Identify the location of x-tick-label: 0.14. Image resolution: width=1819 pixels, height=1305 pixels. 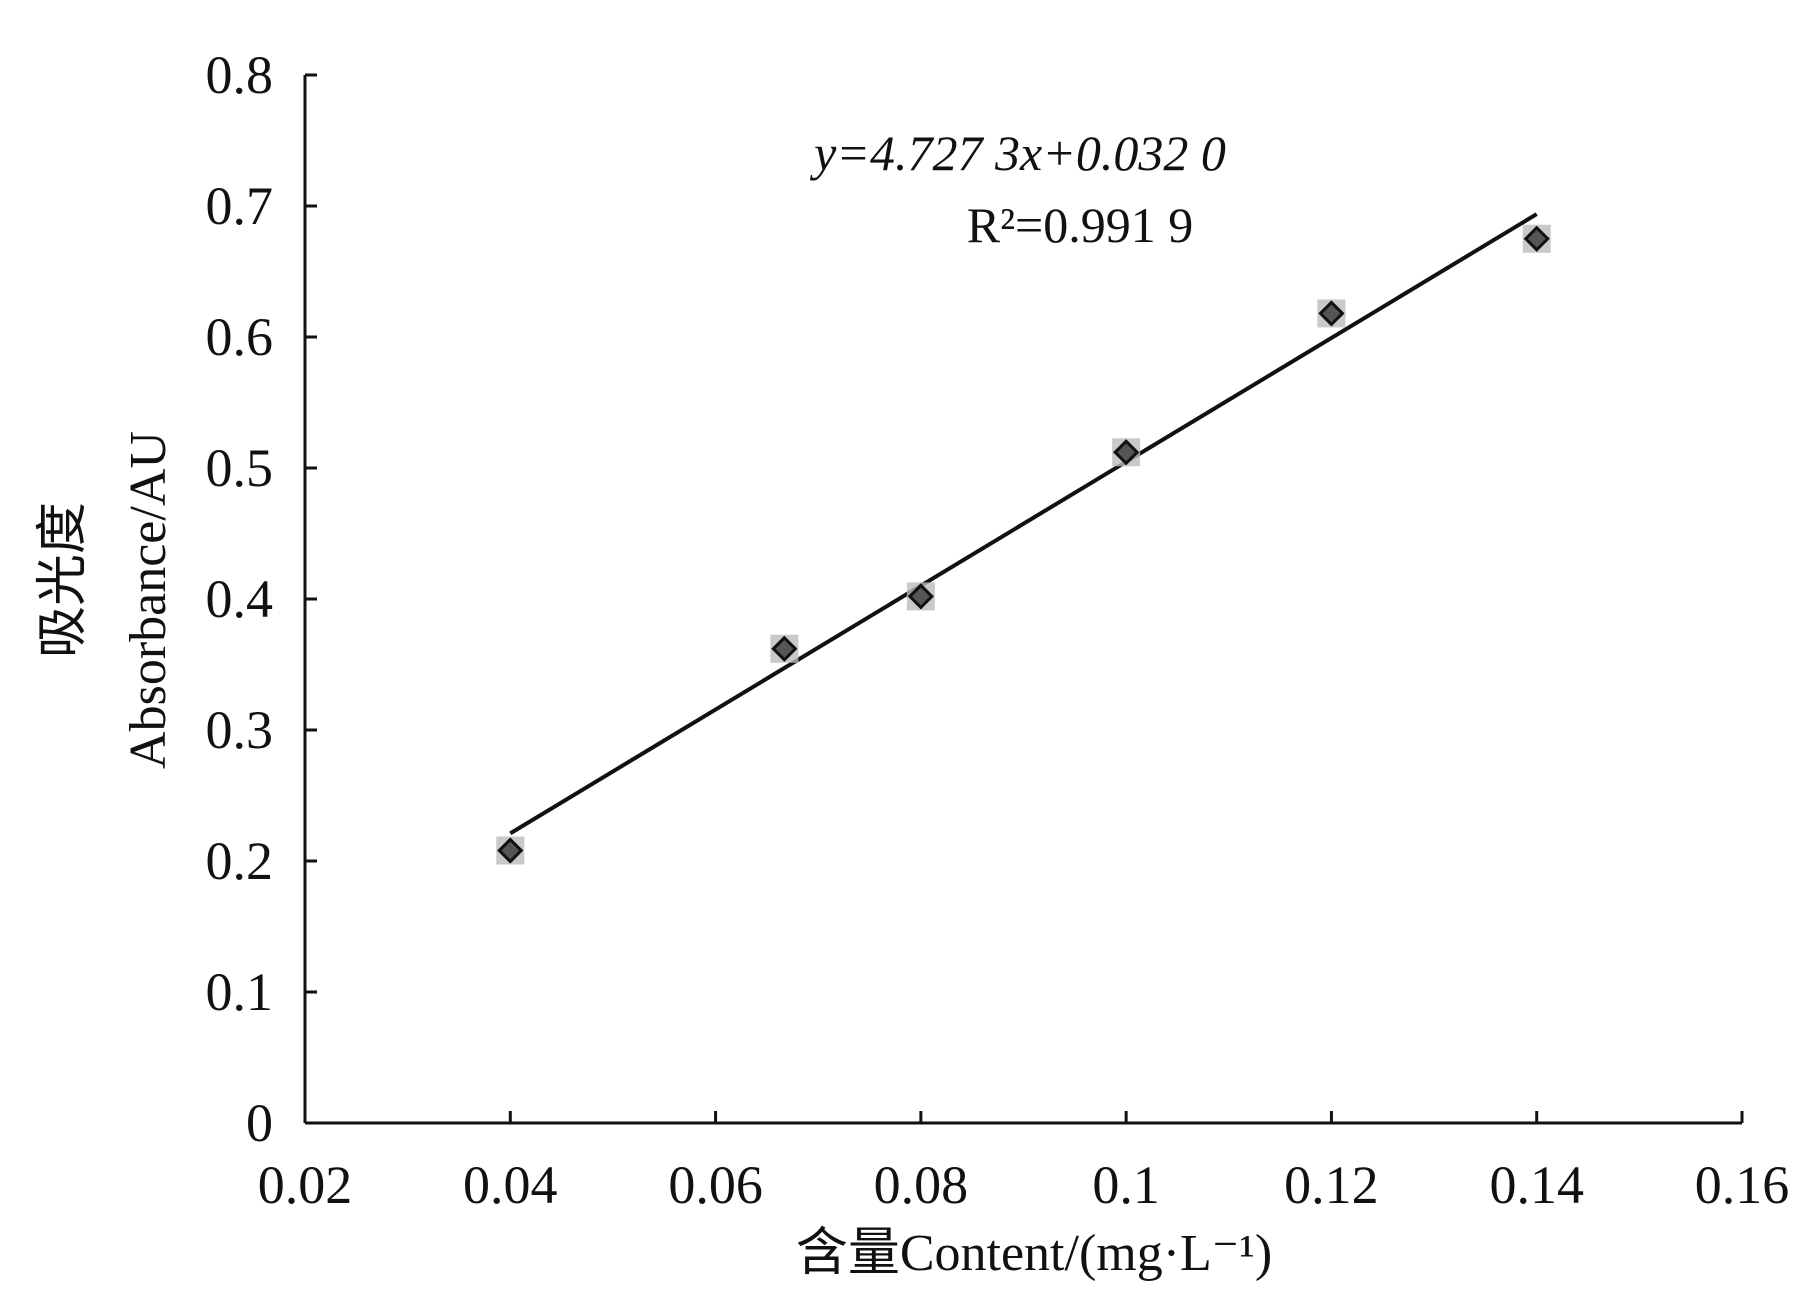
(1536, 1185).